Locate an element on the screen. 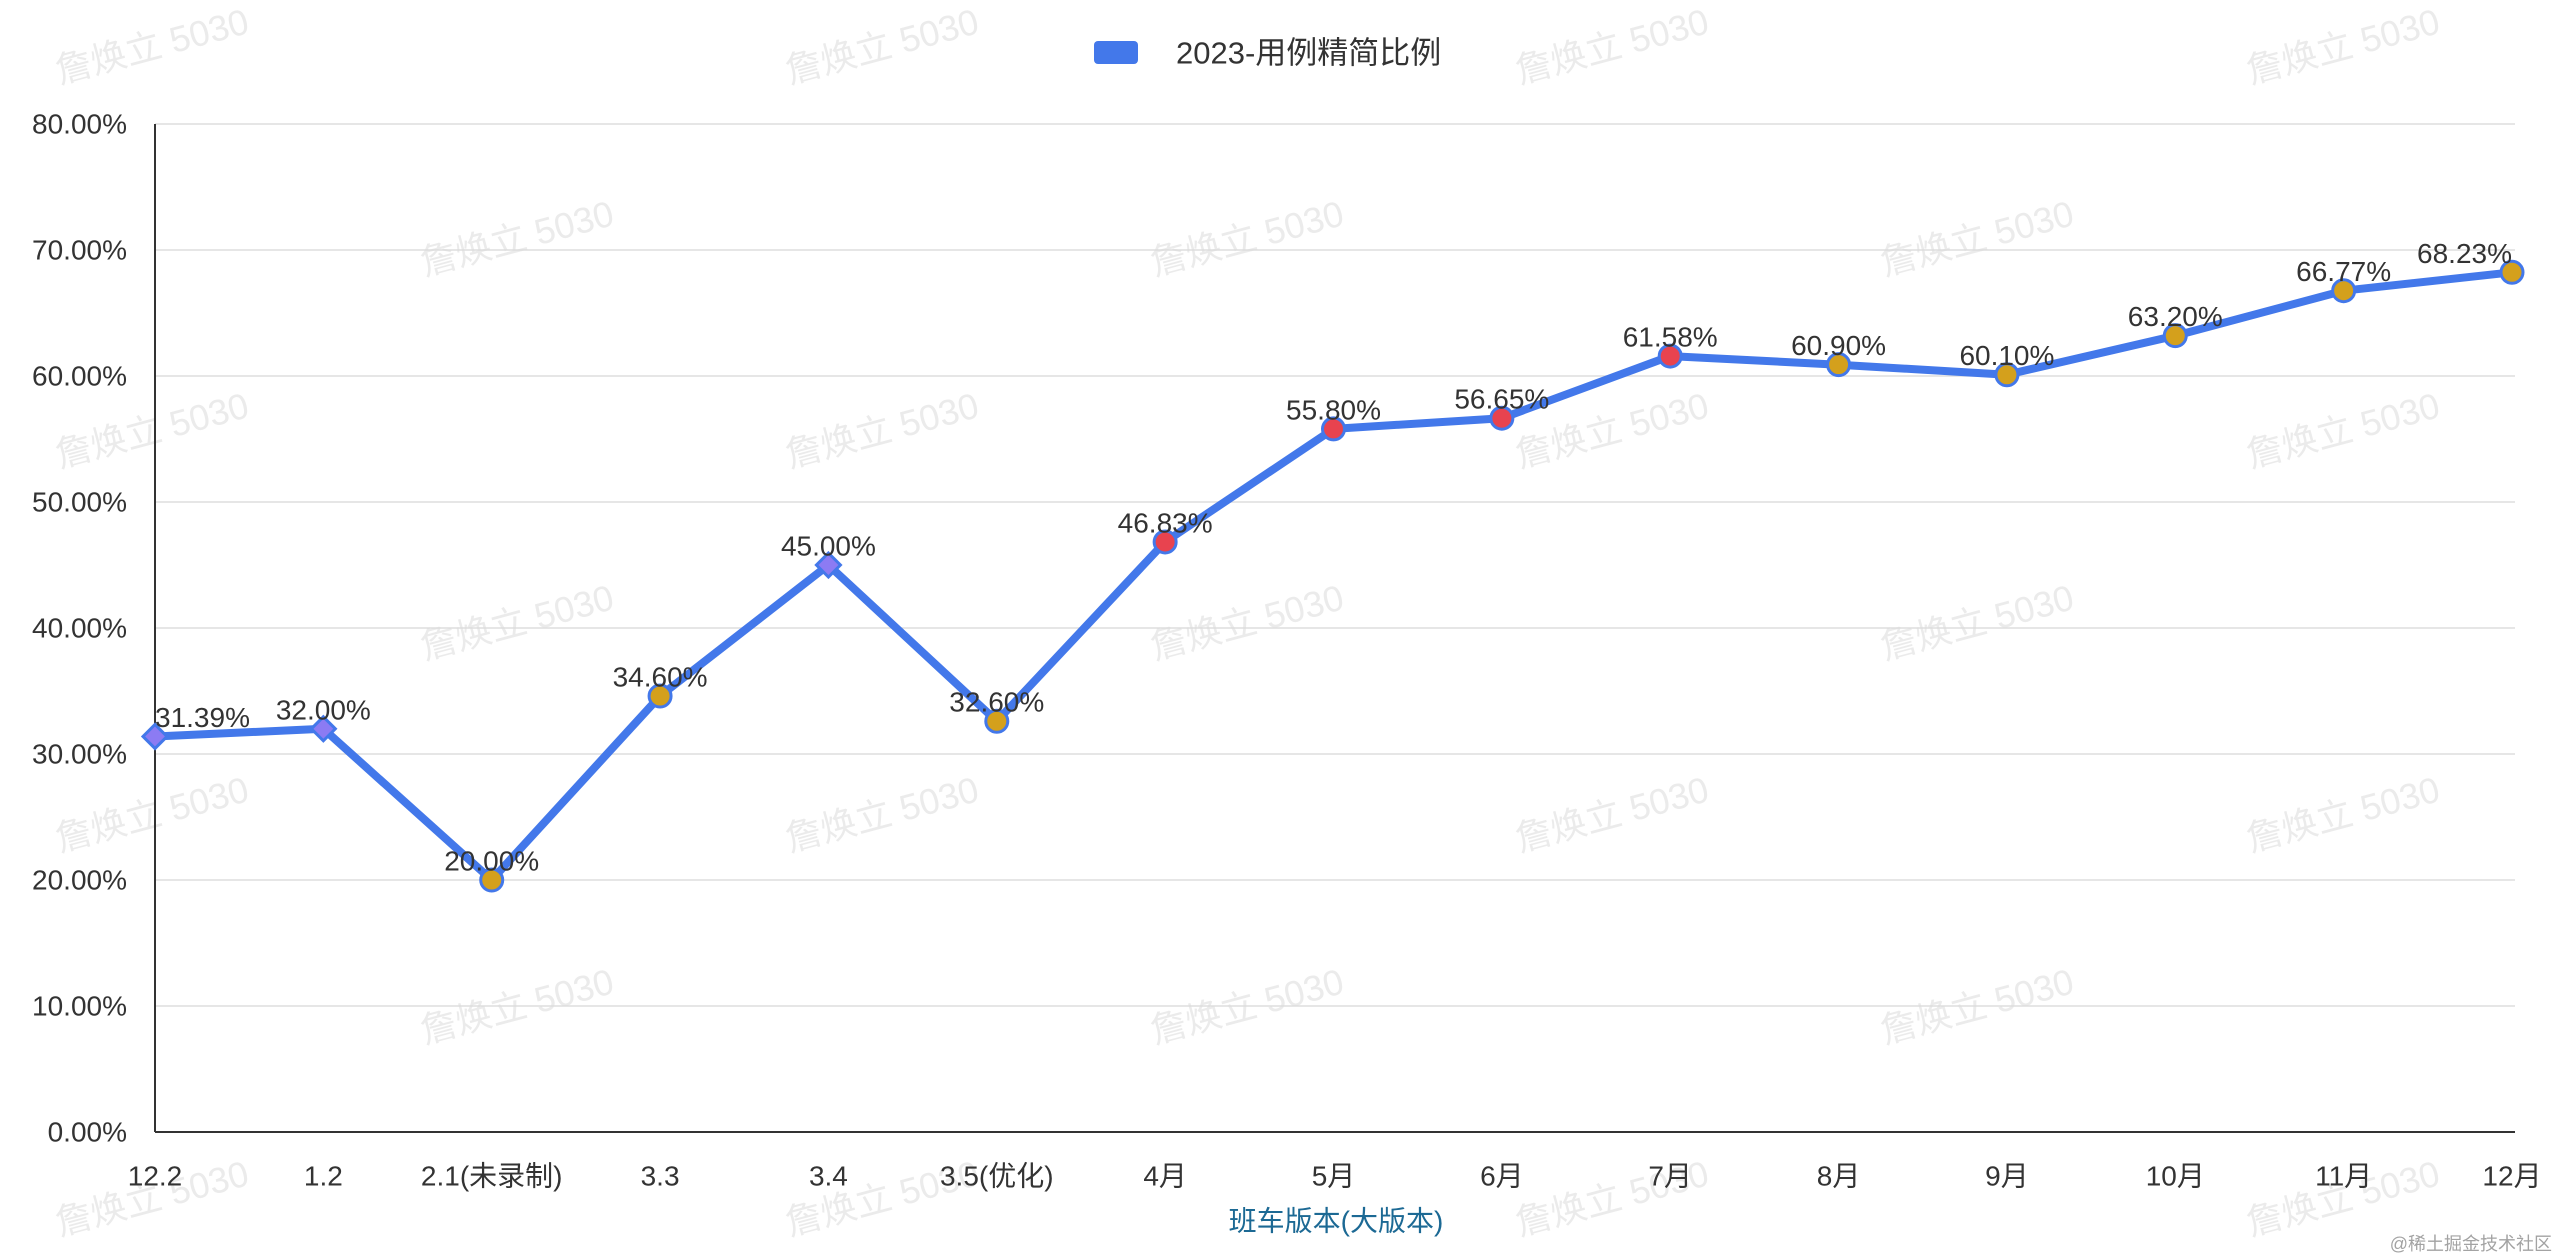 The image size is (2560, 1260). y-tick-label: 10.00% is located at coordinates (79, 1006).